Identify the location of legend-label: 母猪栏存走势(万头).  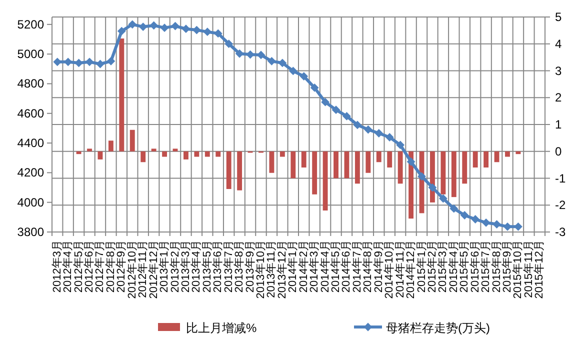
(438, 328).